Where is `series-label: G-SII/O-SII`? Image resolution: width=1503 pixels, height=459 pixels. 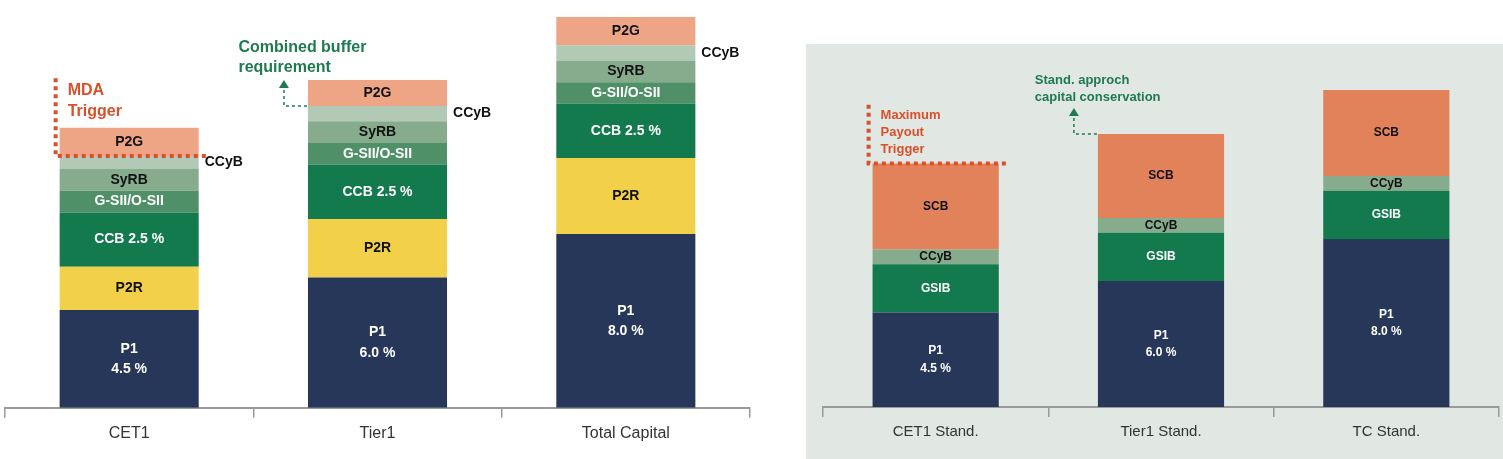
series-label: G-SII/O-SII is located at coordinates (129, 200).